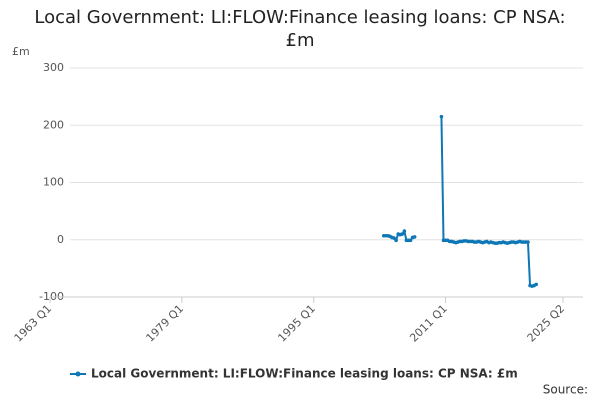 The image size is (600, 400). What do you see at coordinates (428, 323) in the screenshot?
I see `x-tick-label: 2011 Q1` at bounding box center [428, 323].